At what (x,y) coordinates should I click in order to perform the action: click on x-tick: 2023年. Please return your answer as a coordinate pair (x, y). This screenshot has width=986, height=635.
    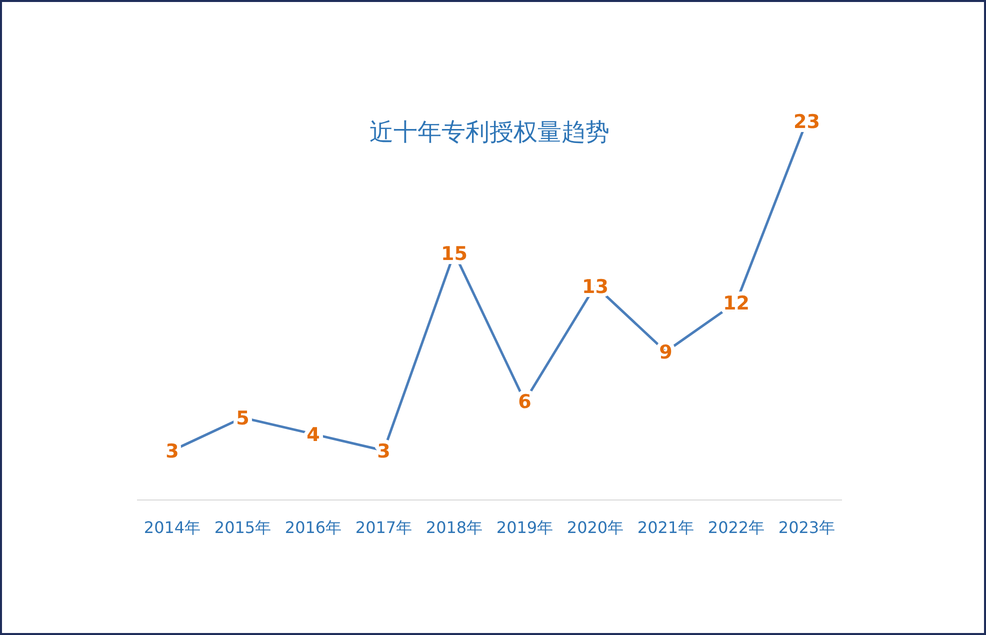
    Looking at the image, I should click on (807, 527).